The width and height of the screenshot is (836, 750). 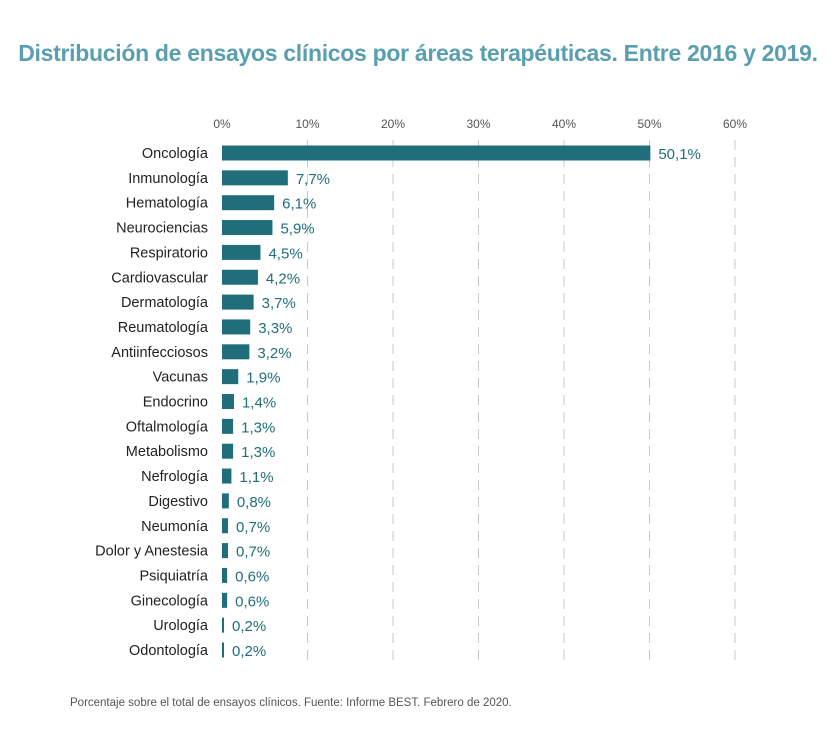 I want to click on category-label: Urología, so click(x=181, y=626).